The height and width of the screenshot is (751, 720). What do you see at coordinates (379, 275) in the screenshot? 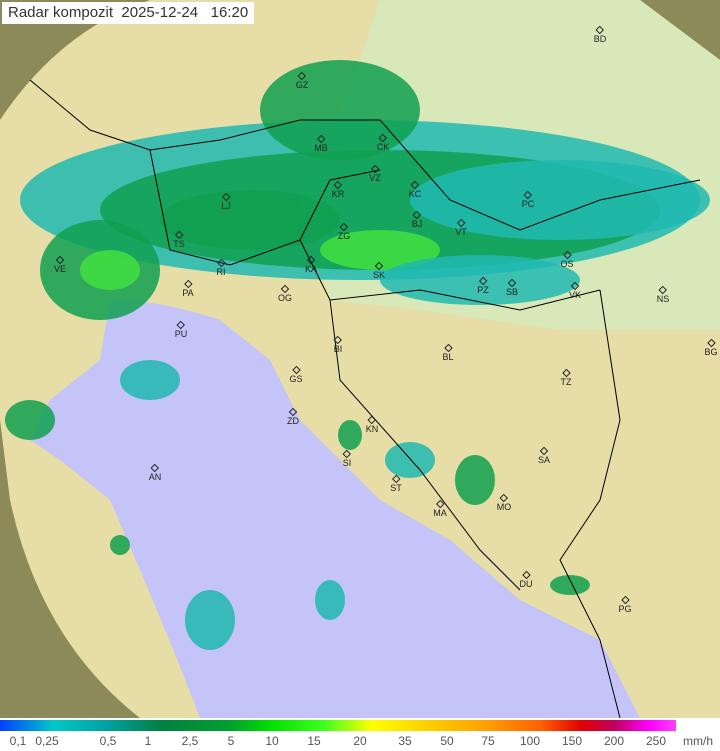
I see `city-label: SK` at bounding box center [379, 275].